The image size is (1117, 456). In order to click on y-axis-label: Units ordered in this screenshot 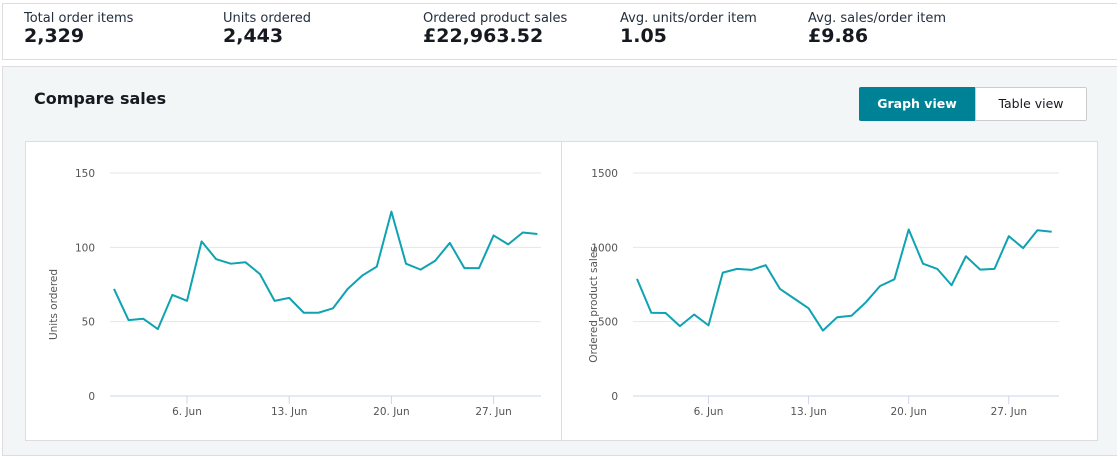, I will do `click(54, 304)`.